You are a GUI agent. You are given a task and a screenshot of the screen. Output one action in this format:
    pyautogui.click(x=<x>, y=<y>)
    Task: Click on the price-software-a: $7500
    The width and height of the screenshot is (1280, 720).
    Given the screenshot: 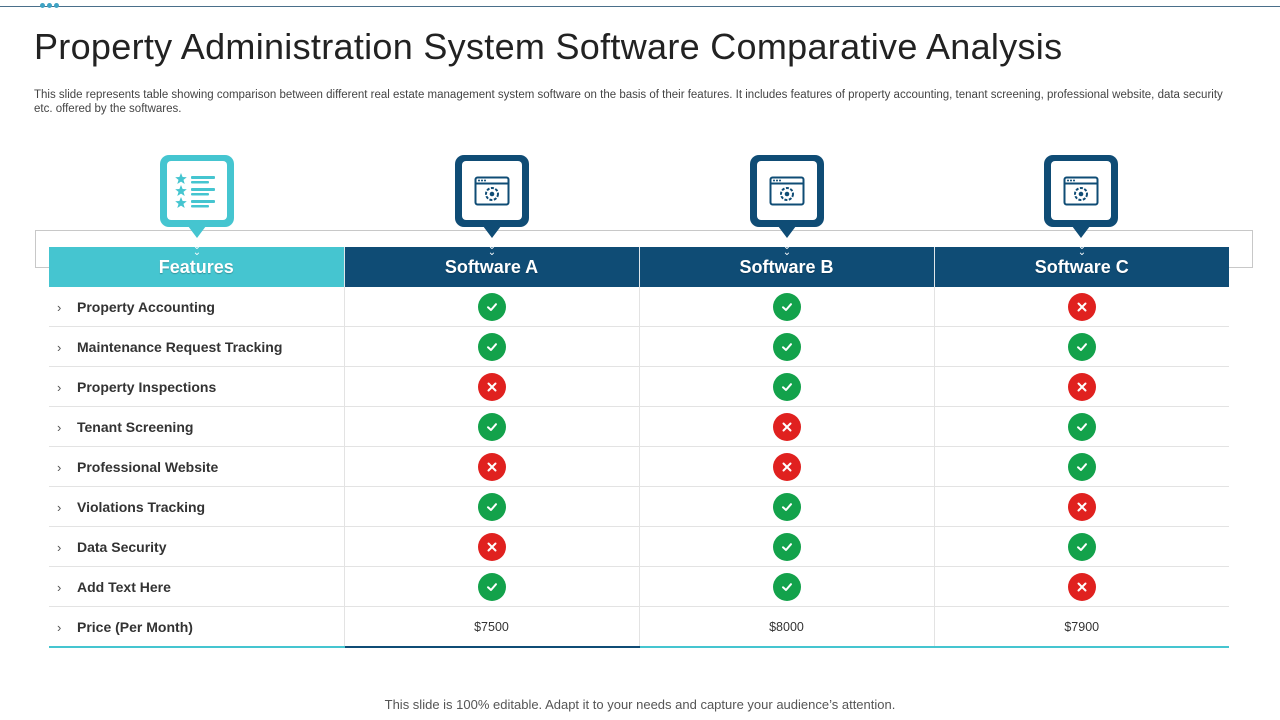 What is the action you would take?
    pyautogui.click(x=491, y=627)
    